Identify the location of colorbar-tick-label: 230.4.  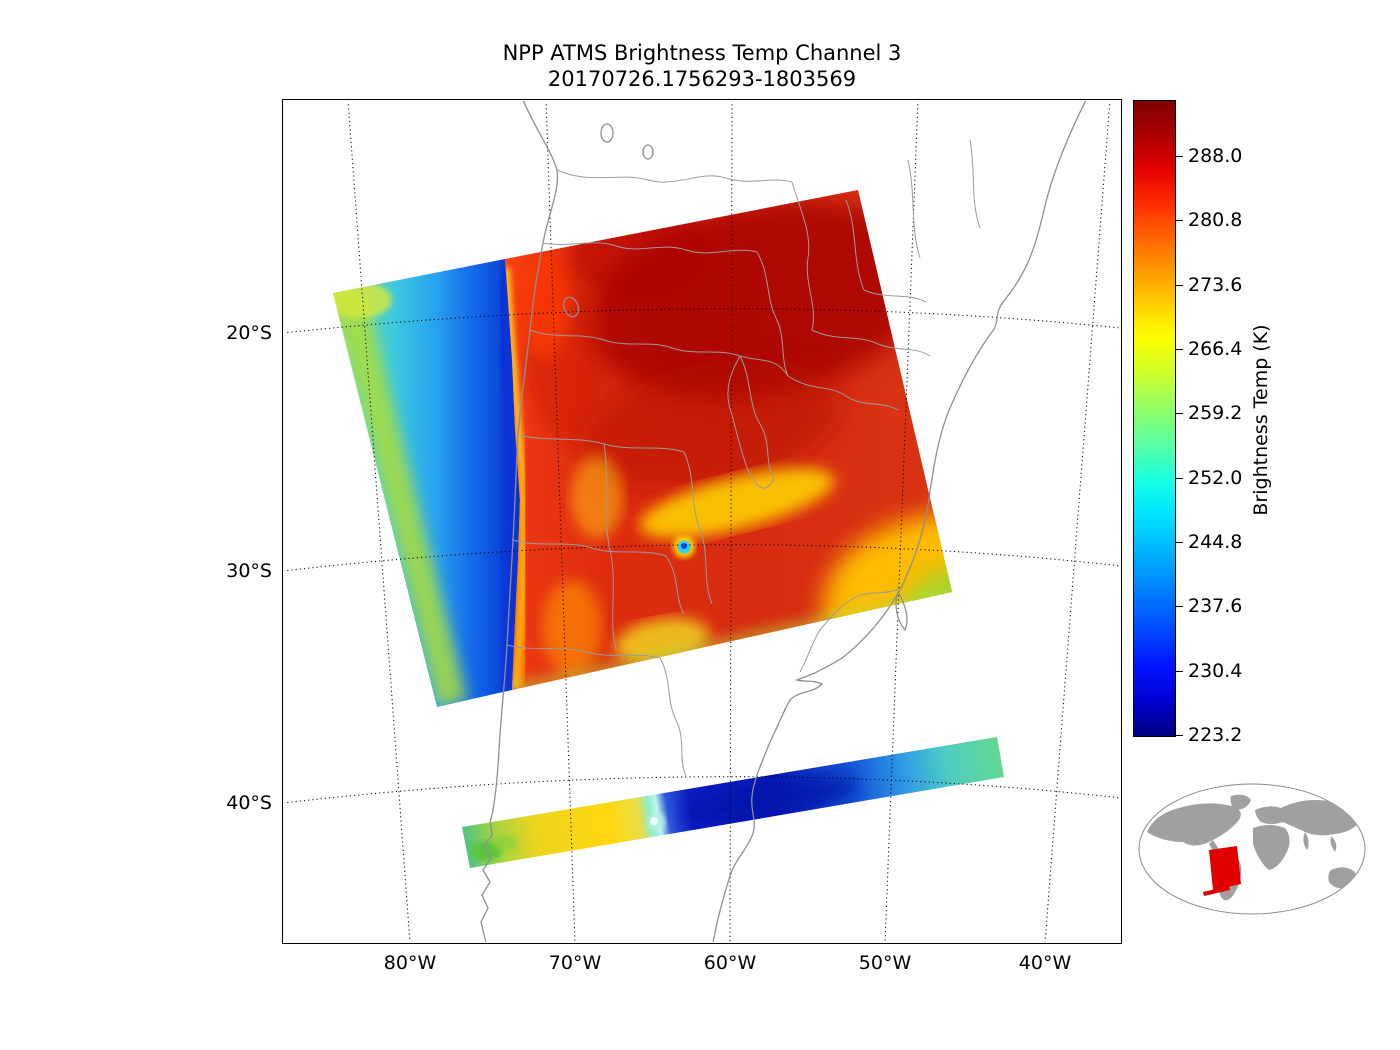
(1215, 671).